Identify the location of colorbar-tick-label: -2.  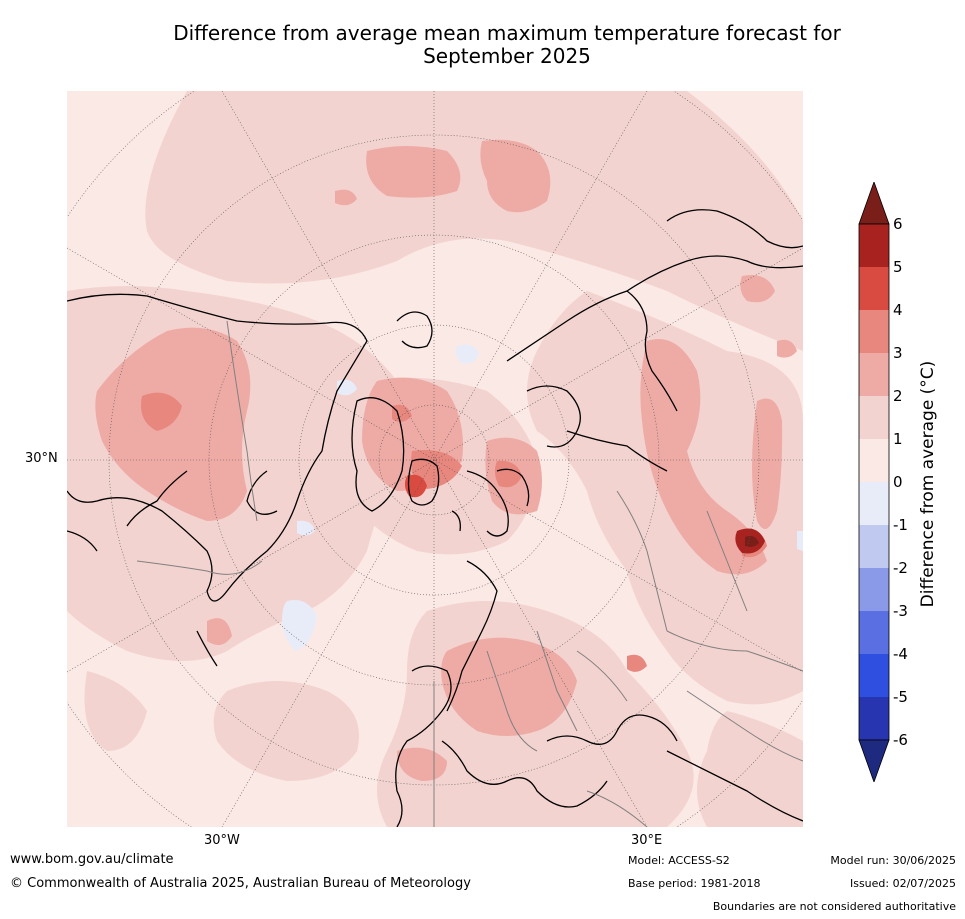
(900, 568).